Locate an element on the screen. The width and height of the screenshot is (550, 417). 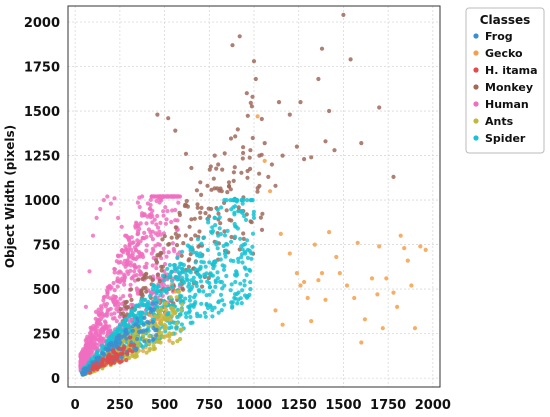
legend-items: Frog Gecko H. itama Monkey Human Ants Spider is located at coordinates (505, 87).